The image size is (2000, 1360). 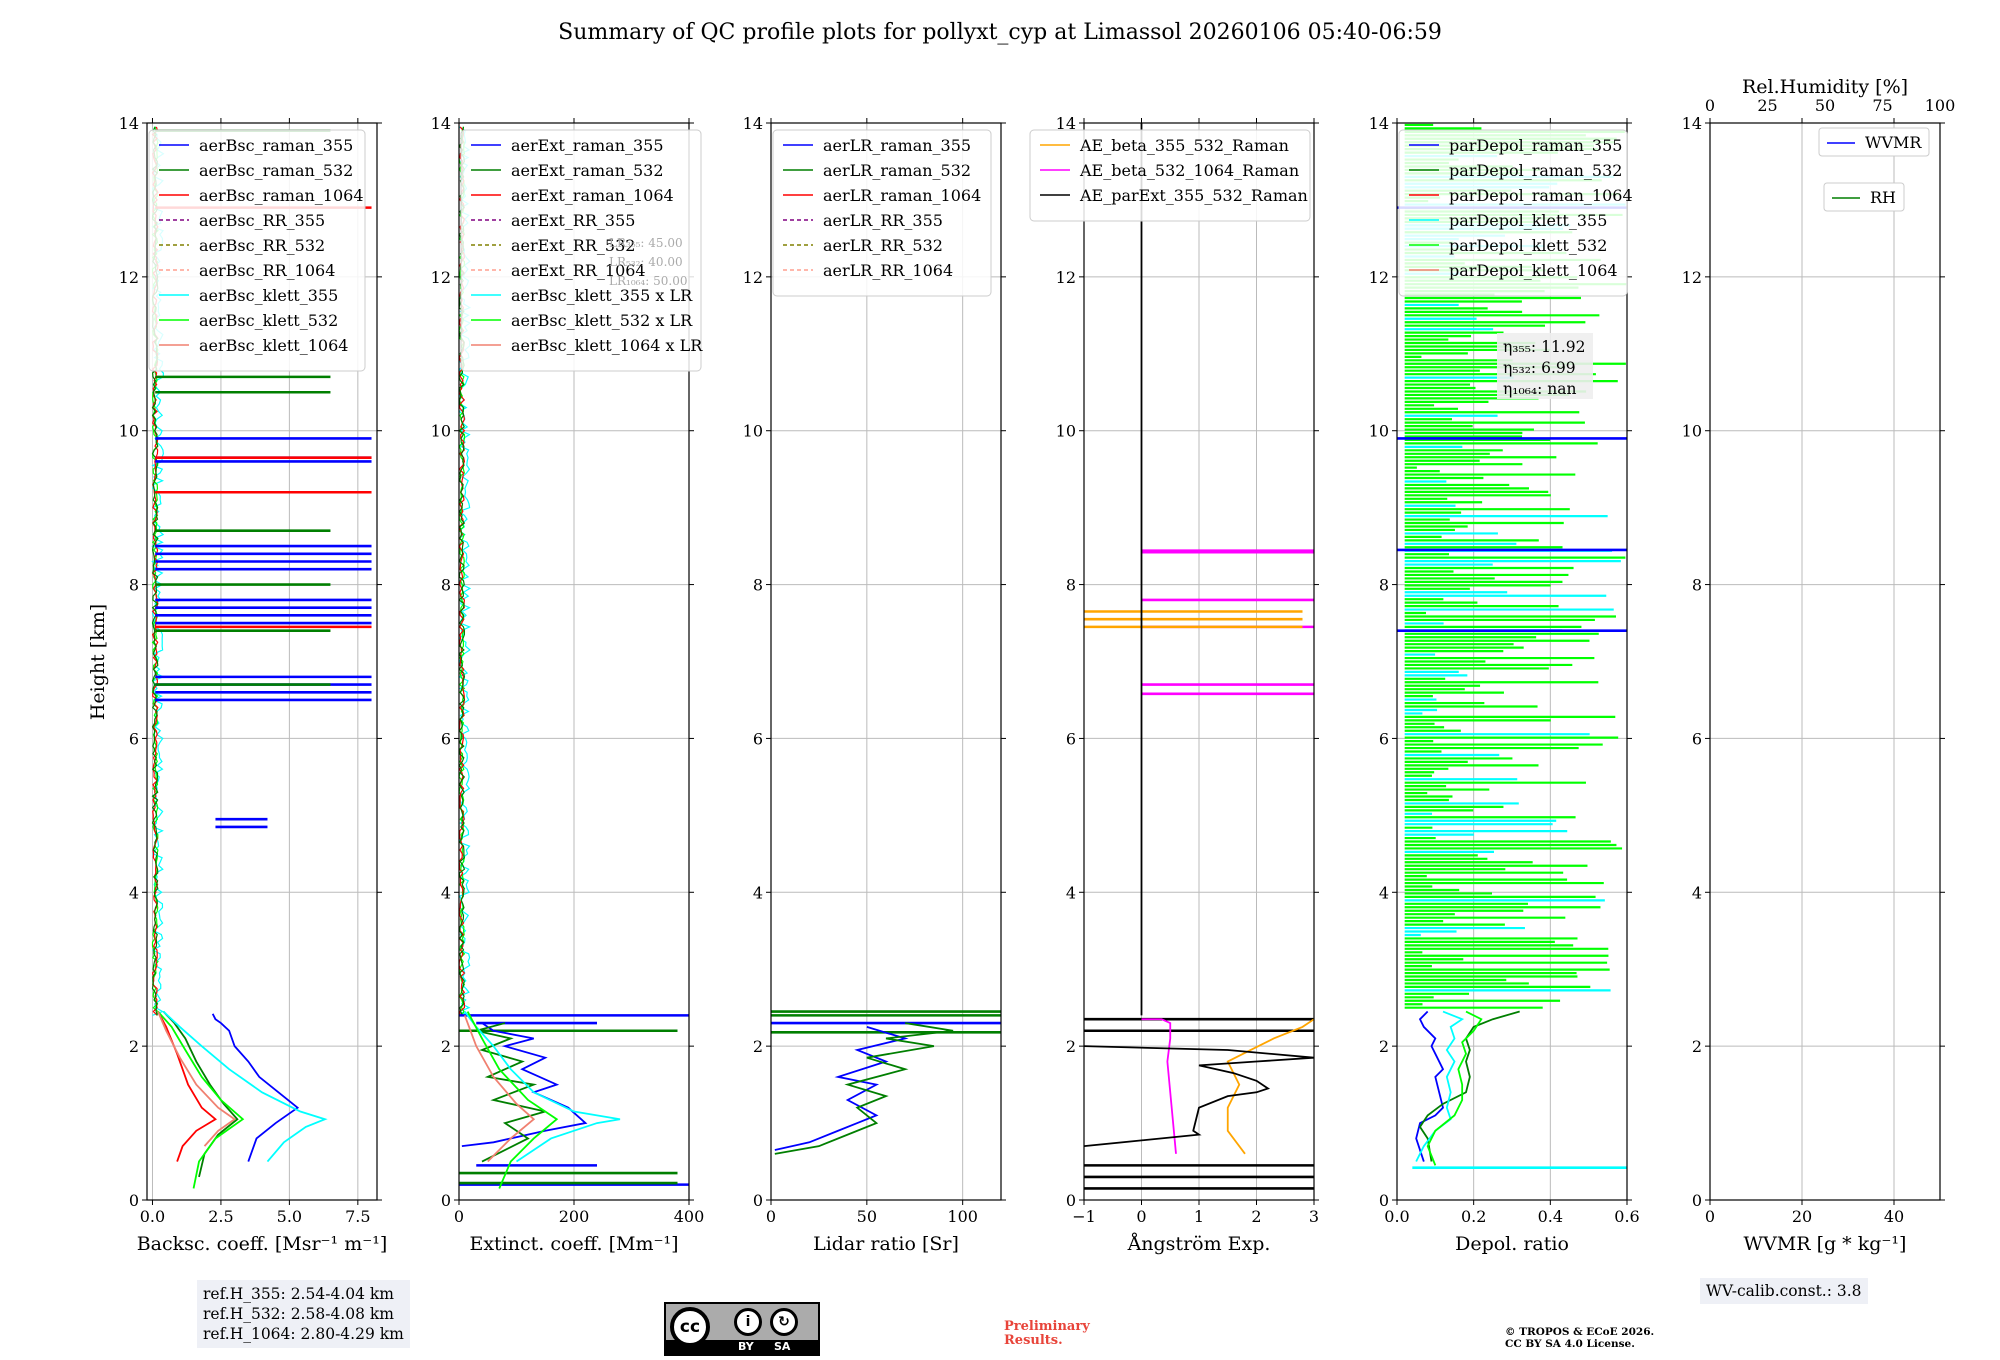 I want to click on preliminary-note: Preliminary Results., so click(x=1047, y=1334).